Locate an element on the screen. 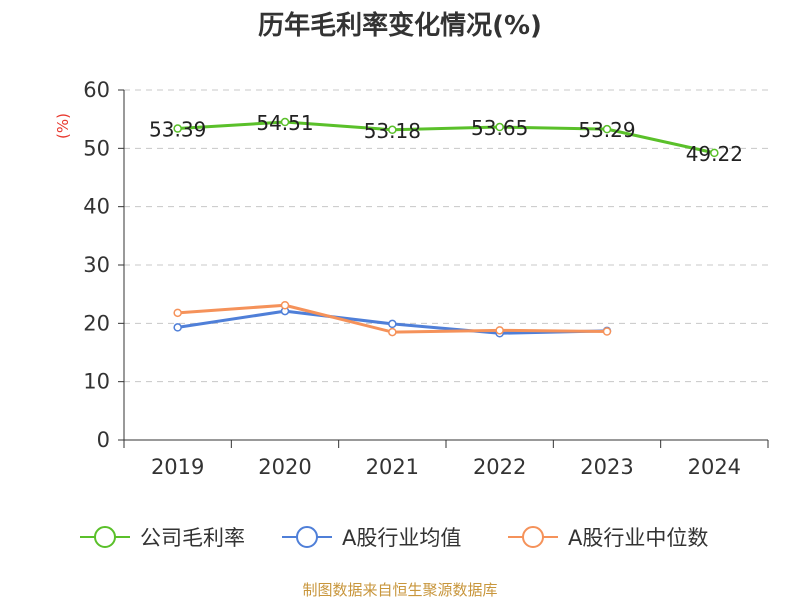 The image size is (800, 600). chart-title: 历年毛利率变化情况(%) is located at coordinates (400, 25).